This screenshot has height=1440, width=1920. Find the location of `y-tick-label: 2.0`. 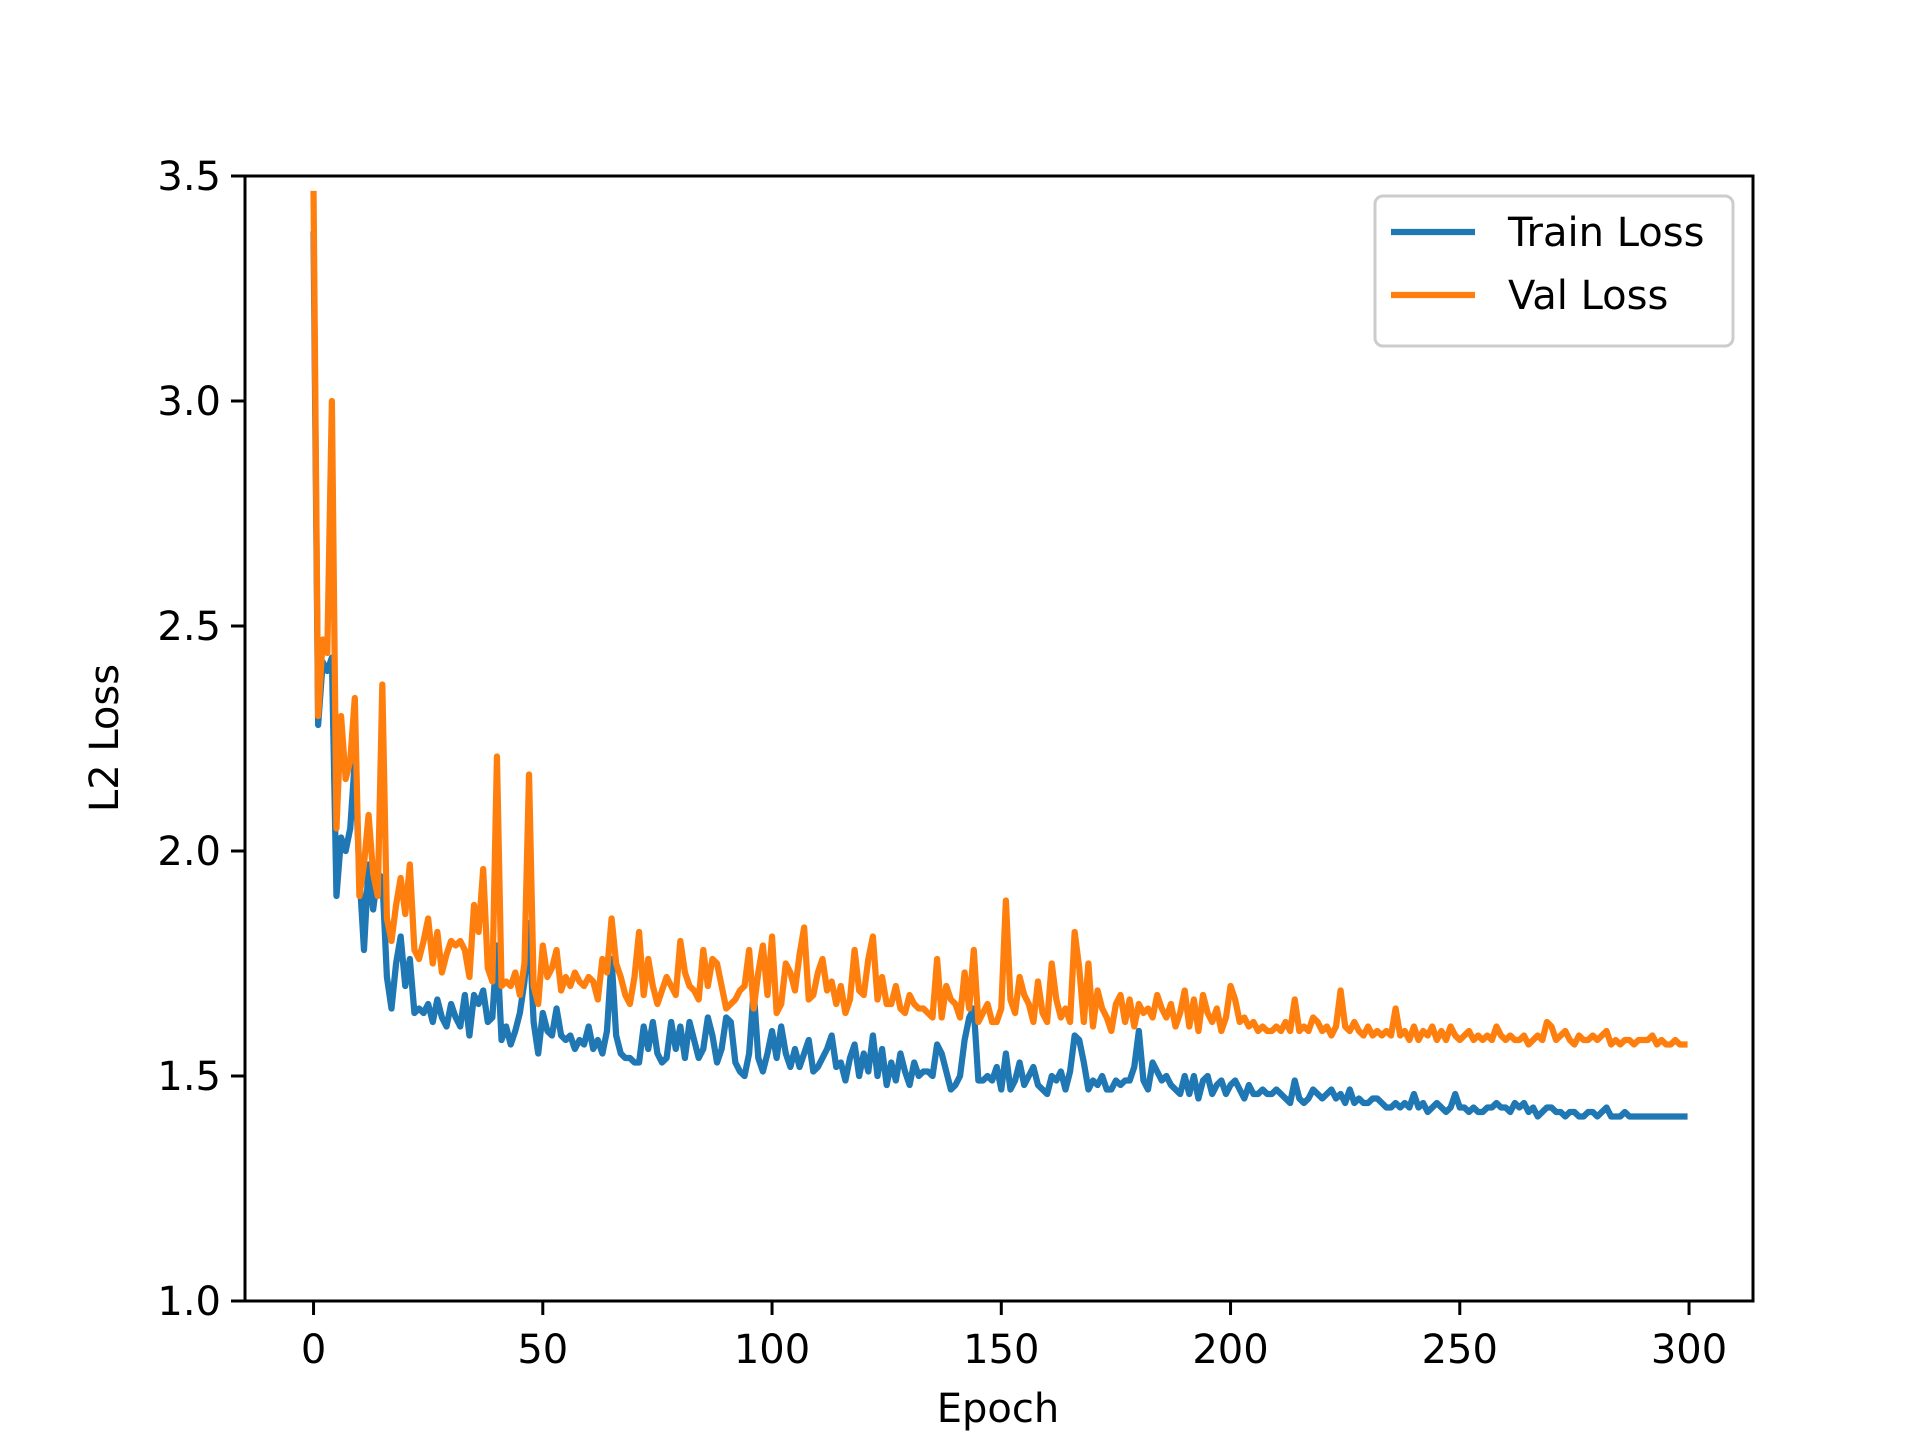

y-tick-label: 2.0 is located at coordinates (189, 852).